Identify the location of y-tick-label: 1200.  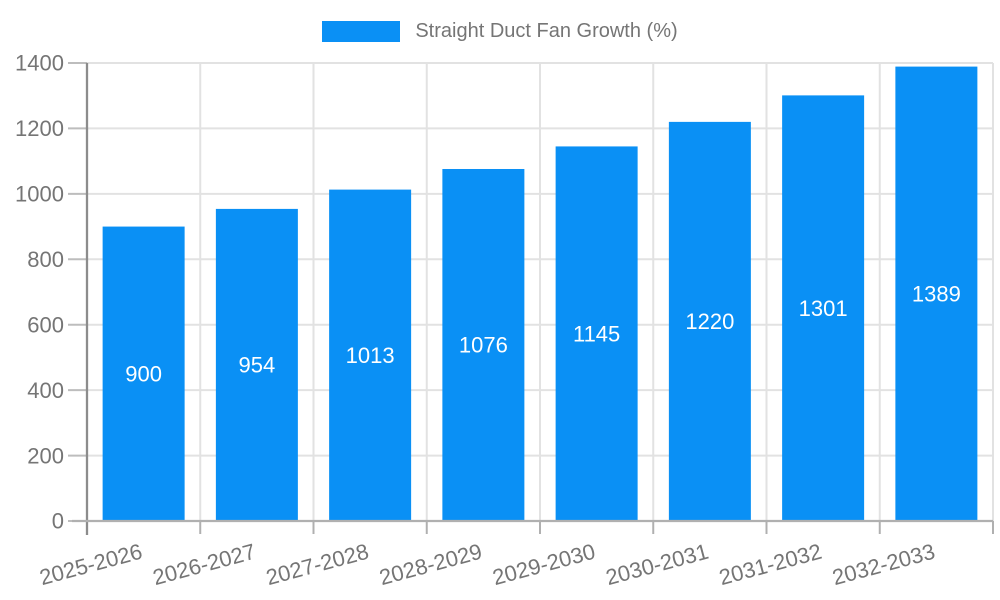
(39, 128).